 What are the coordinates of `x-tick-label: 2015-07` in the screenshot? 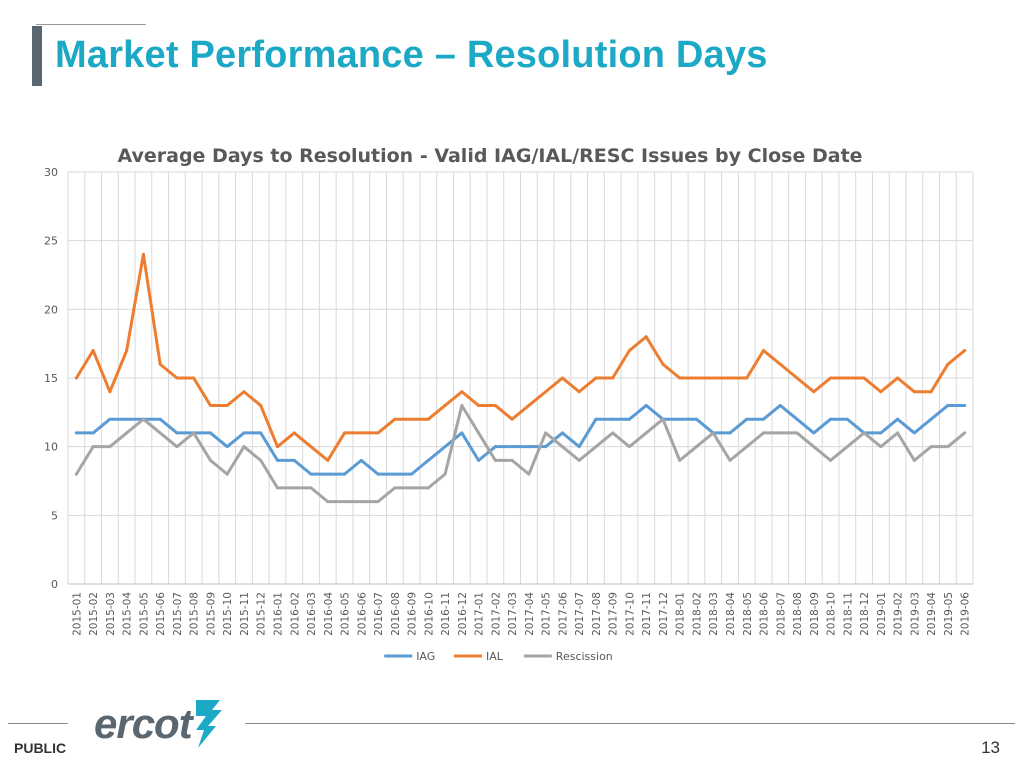 It's located at (178, 614).